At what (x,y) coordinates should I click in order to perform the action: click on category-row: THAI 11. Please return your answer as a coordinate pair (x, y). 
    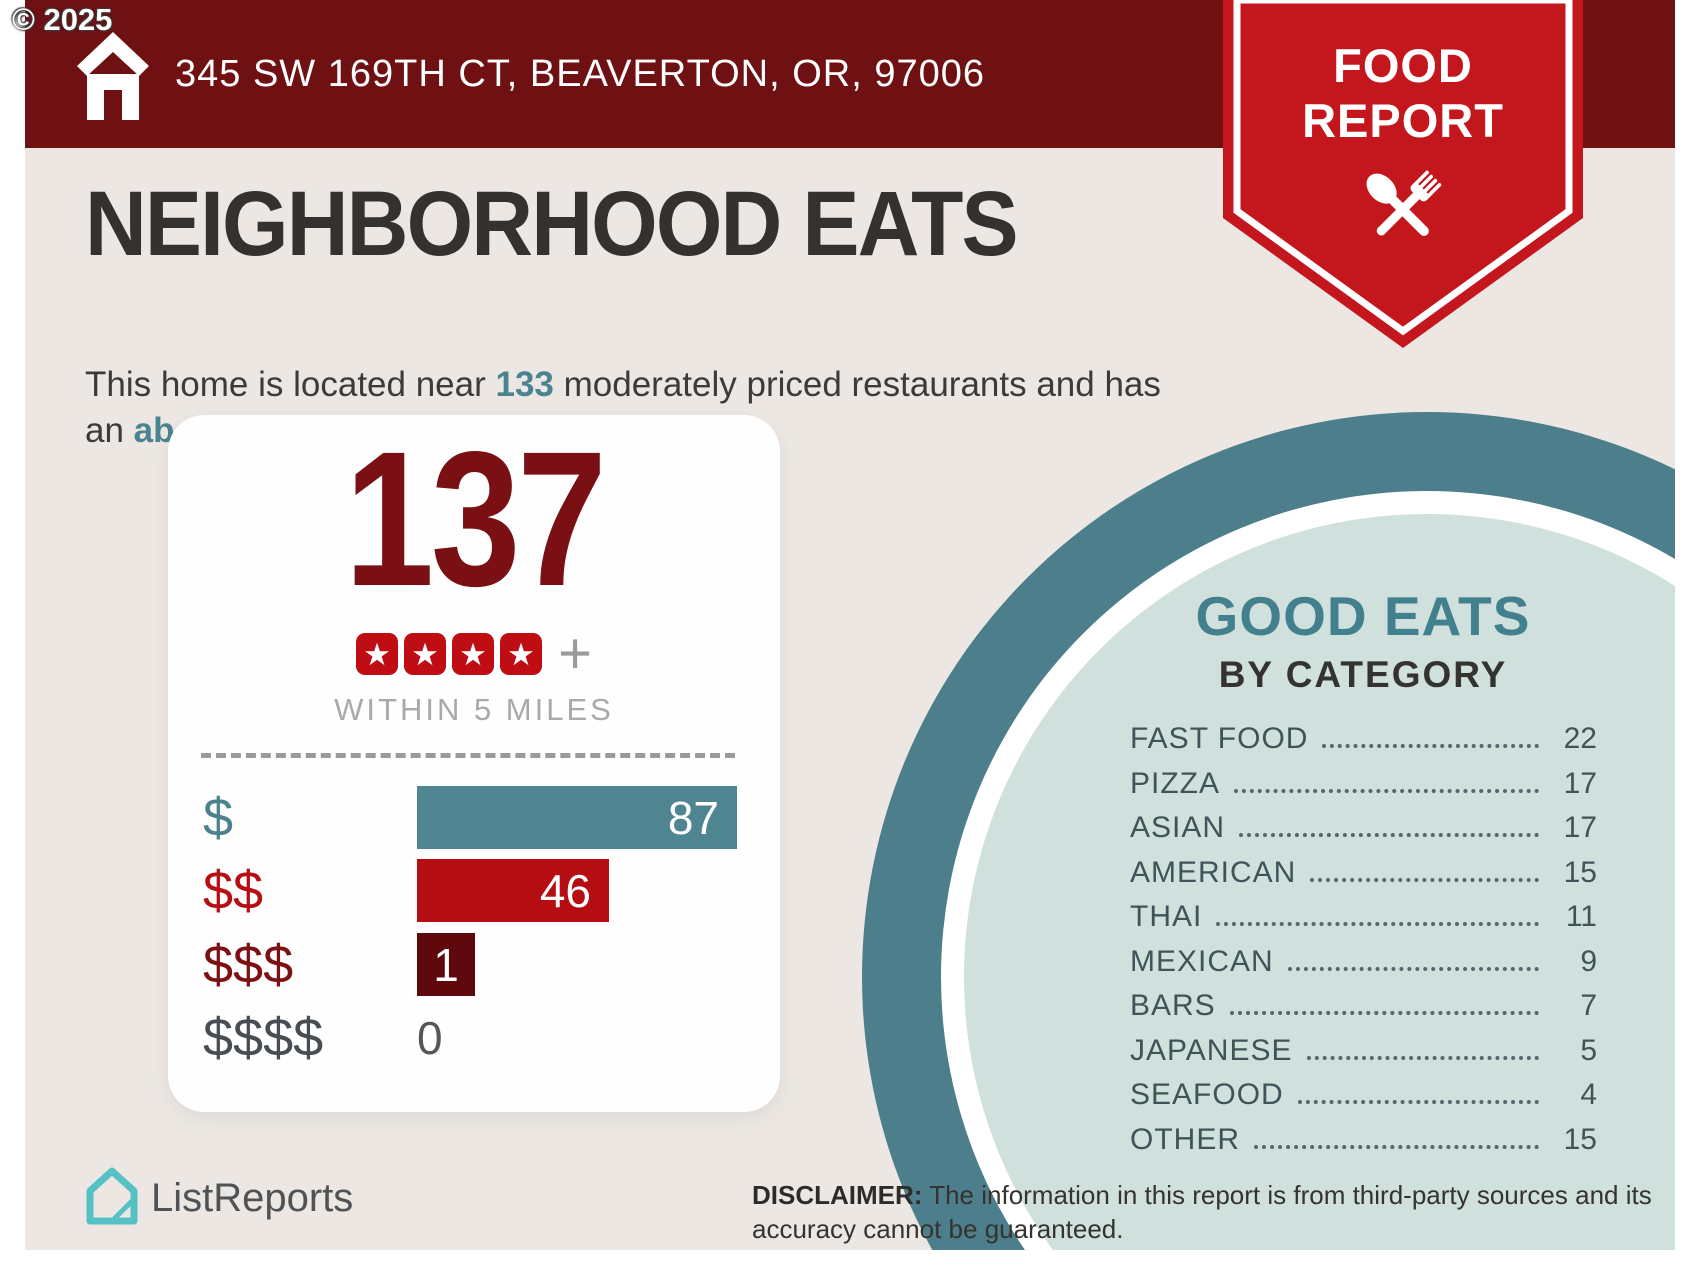
    Looking at the image, I should click on (1363, 922).